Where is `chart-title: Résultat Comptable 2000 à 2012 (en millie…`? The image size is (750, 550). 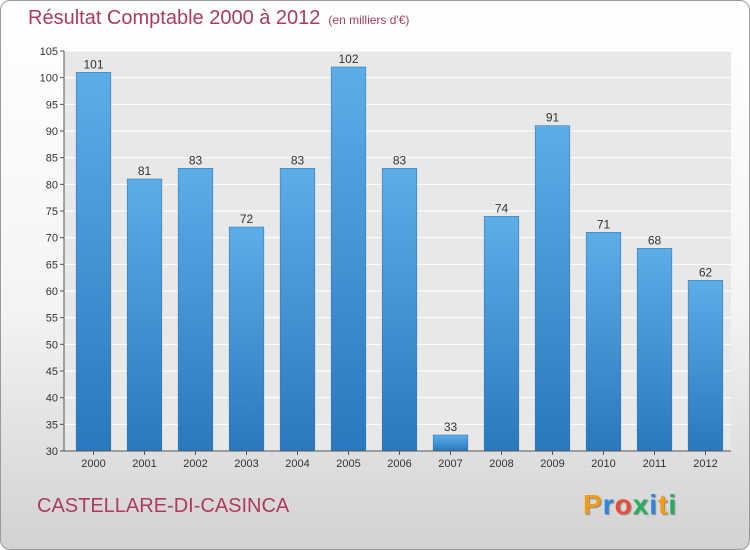 chart-title: Résultat Comptable 2000 à 2012 (en millie… is located at coordinates (218, 18).